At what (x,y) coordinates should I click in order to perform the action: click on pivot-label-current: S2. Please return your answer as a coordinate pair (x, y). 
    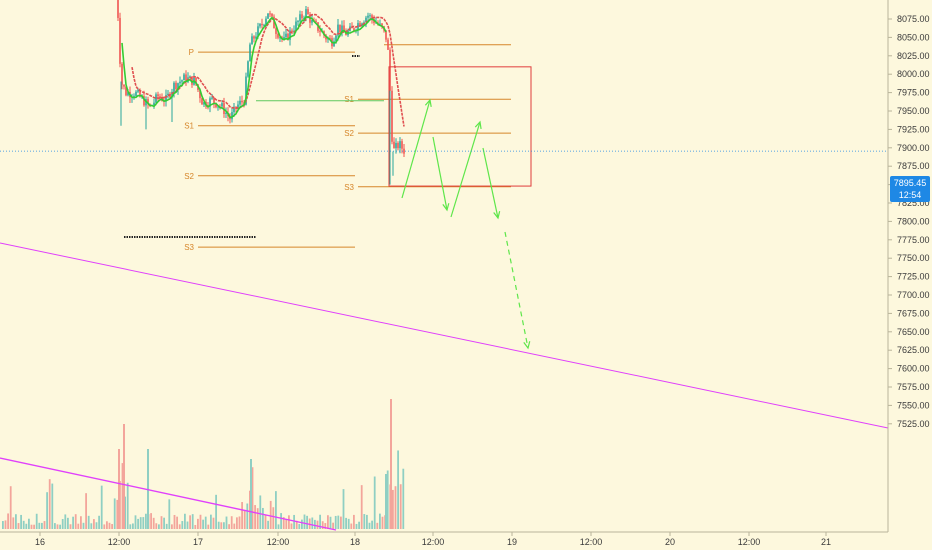
    Looking at the image, I should click on (349, 133).